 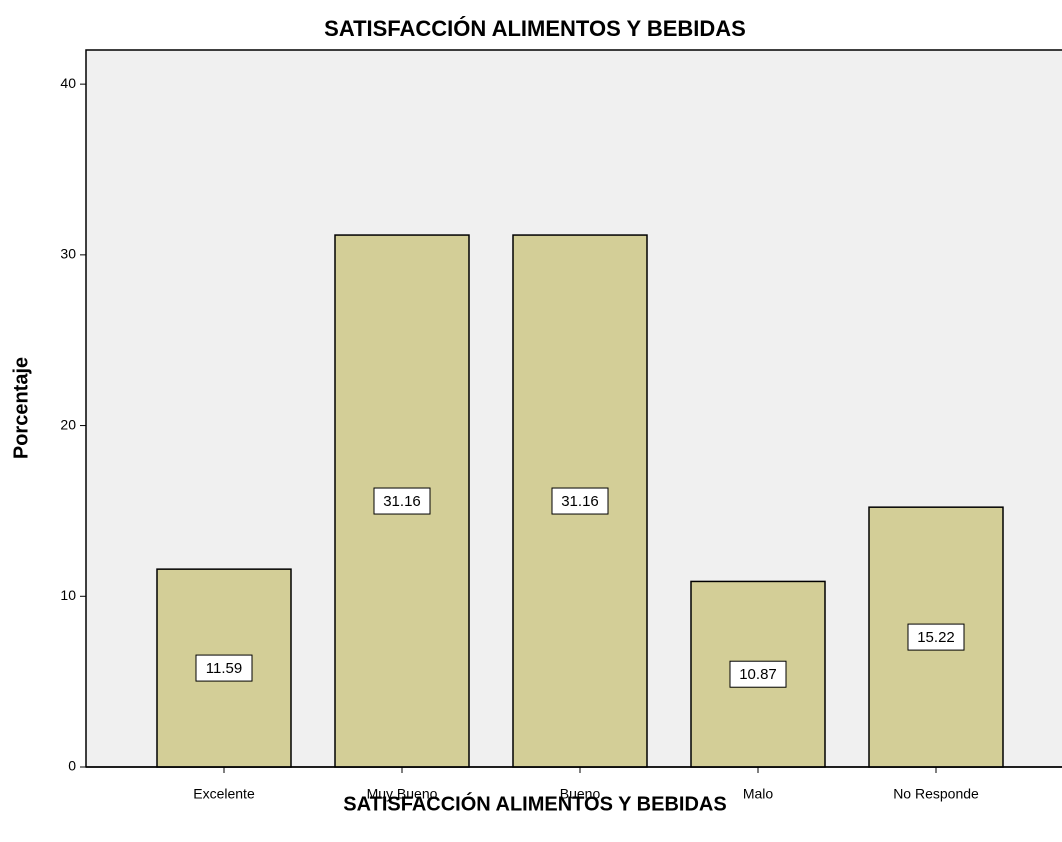 What do you see at coordinates (936, 794) in the screenshot?
I see `x-tick-label: No Responde` at bounding box center [936, 794].